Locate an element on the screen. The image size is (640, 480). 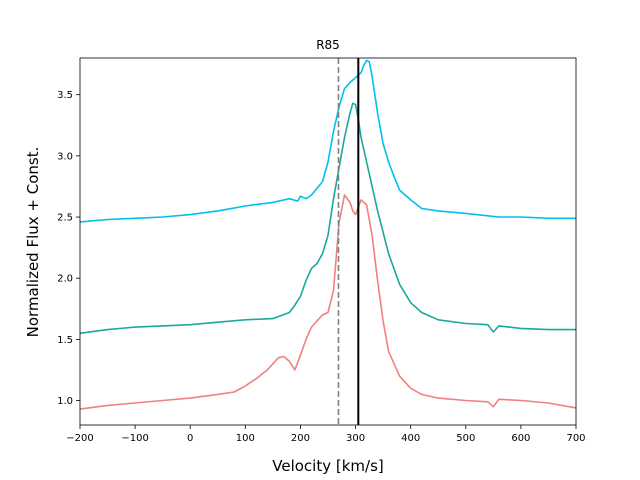
x-tick-label: −200 is located at coordinates (79, 438).